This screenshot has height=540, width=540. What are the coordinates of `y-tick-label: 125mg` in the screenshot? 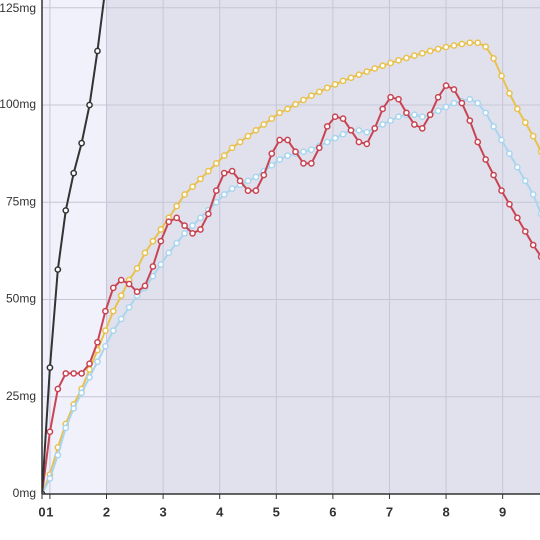 It's located at (18, 8).